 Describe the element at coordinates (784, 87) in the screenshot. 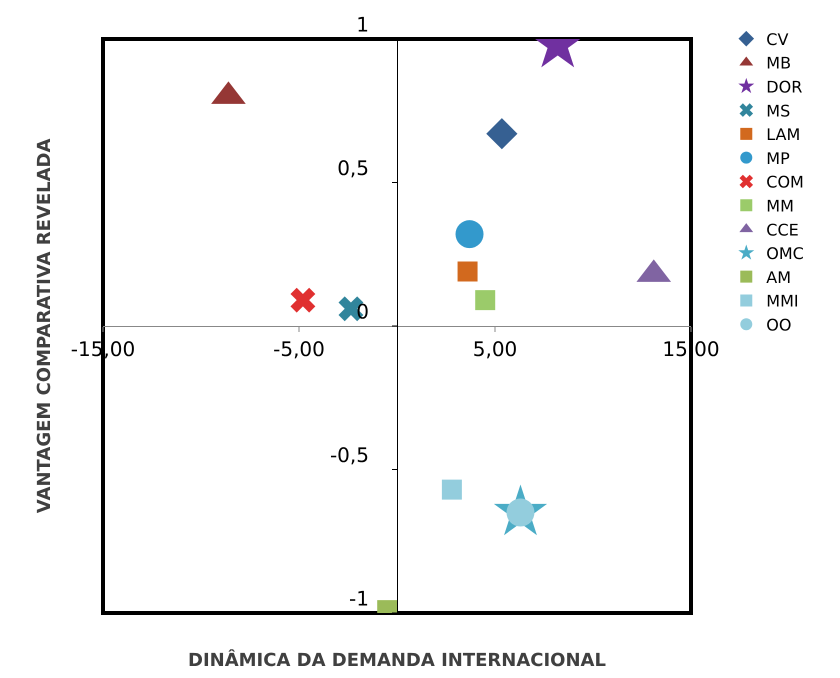

I see `legend-label: DOR` at that location.